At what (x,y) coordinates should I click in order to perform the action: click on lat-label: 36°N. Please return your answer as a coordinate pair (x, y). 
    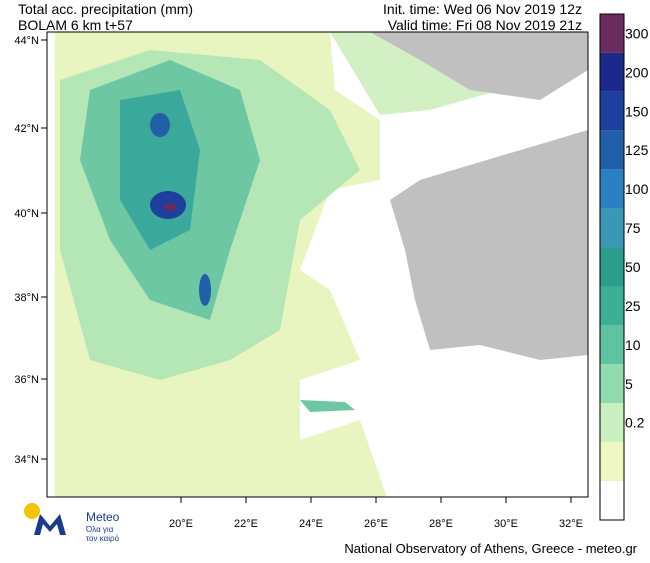
    Looking at the image, I should click on (26, 380).